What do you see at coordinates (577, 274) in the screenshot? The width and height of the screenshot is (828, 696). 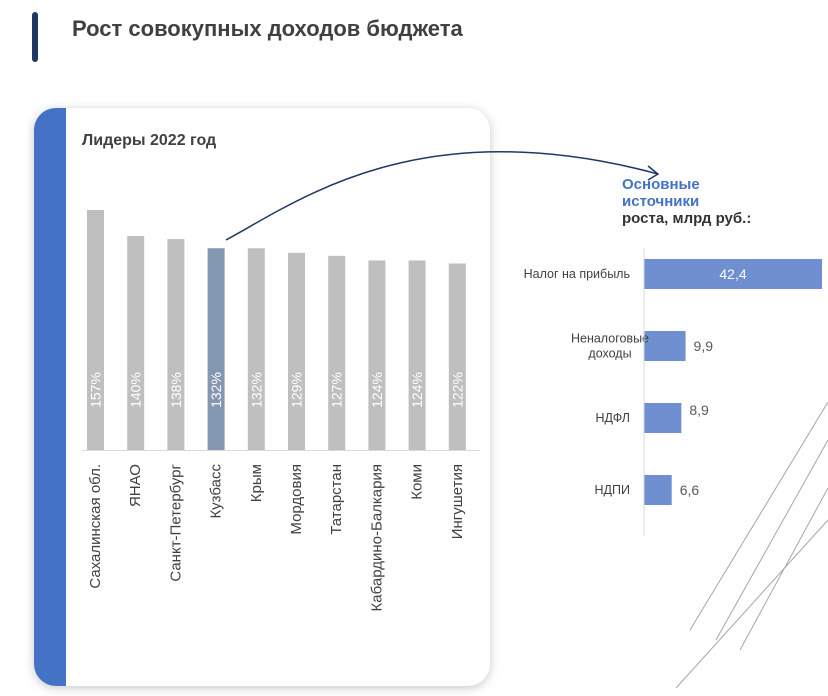 I see `hbar-category-label-0: Налог на прибыль` at bounding box center [577, 274].